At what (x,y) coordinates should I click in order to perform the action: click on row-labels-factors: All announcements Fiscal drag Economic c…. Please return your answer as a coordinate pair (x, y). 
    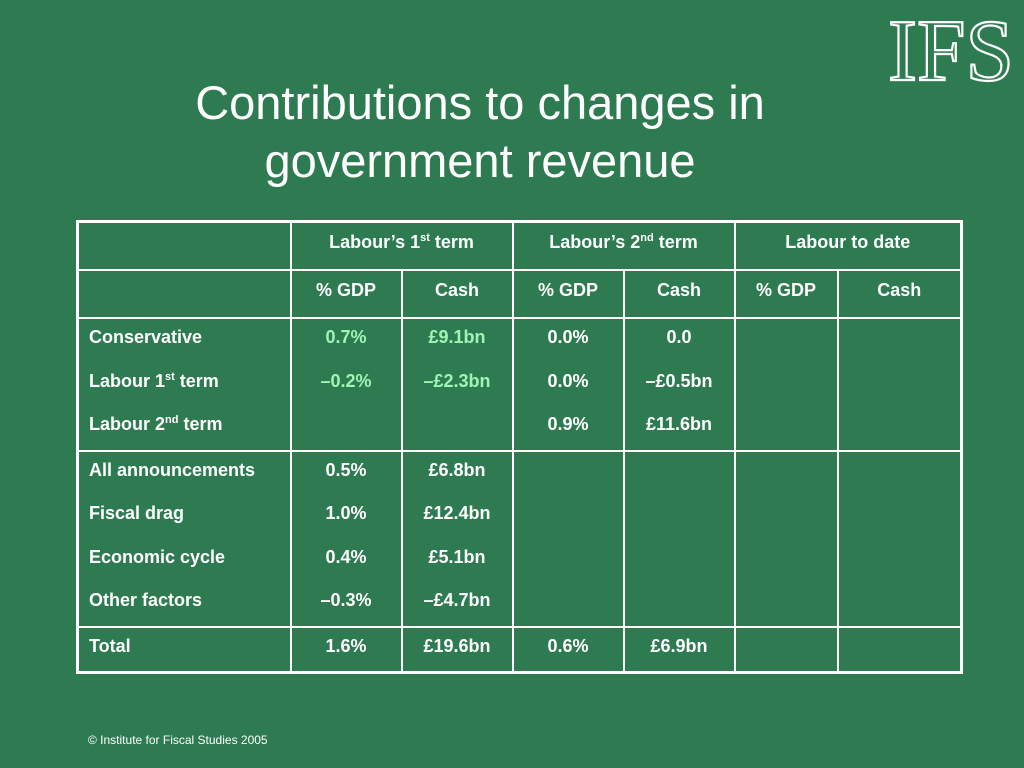
    Looking at the image, I should click on (184, 538).